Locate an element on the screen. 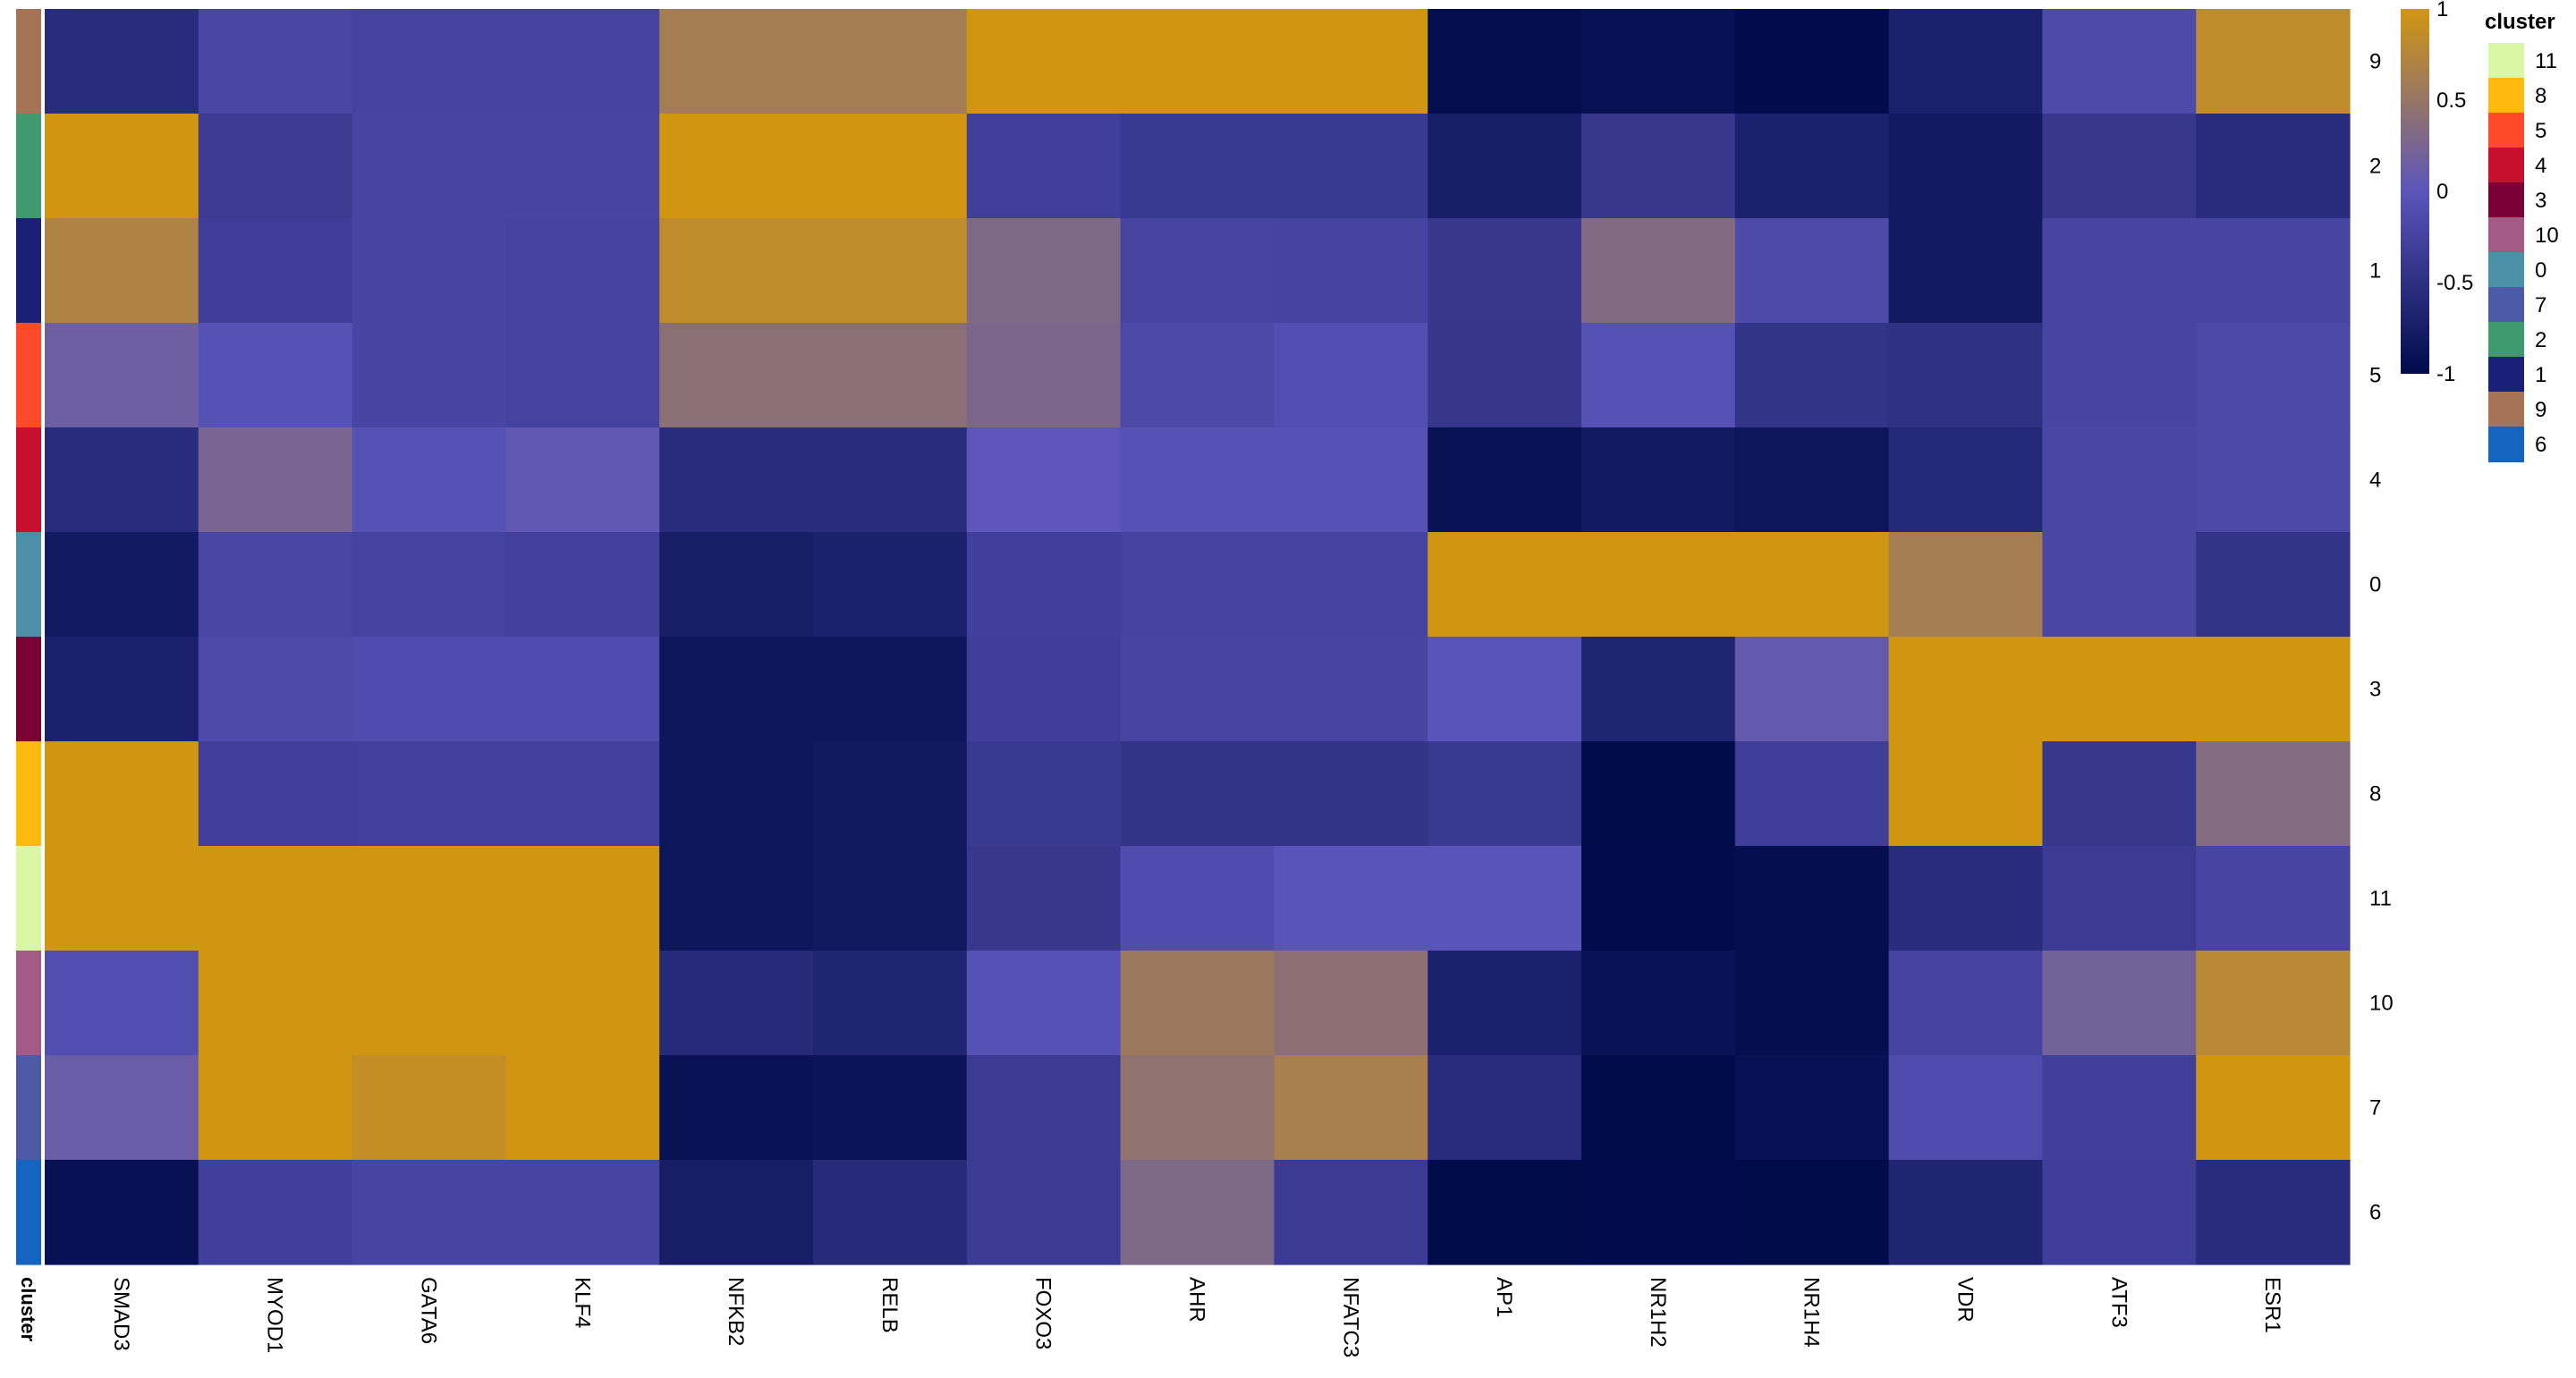 The height and width of the screenshot is (1378, 2576). heatmap-cell-3-NFKB2 is located at coordinates (736, 689).